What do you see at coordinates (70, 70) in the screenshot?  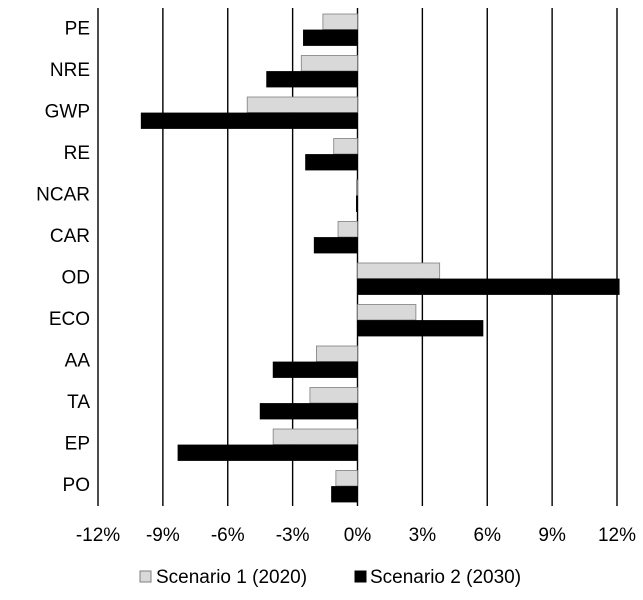 I see `category-label-nre: NRE` at bounding box center [70, 70].